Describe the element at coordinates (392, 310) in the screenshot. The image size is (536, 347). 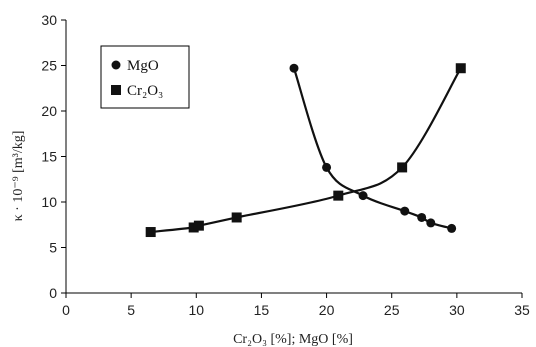
I see `x-tick-label: 25` at that location.